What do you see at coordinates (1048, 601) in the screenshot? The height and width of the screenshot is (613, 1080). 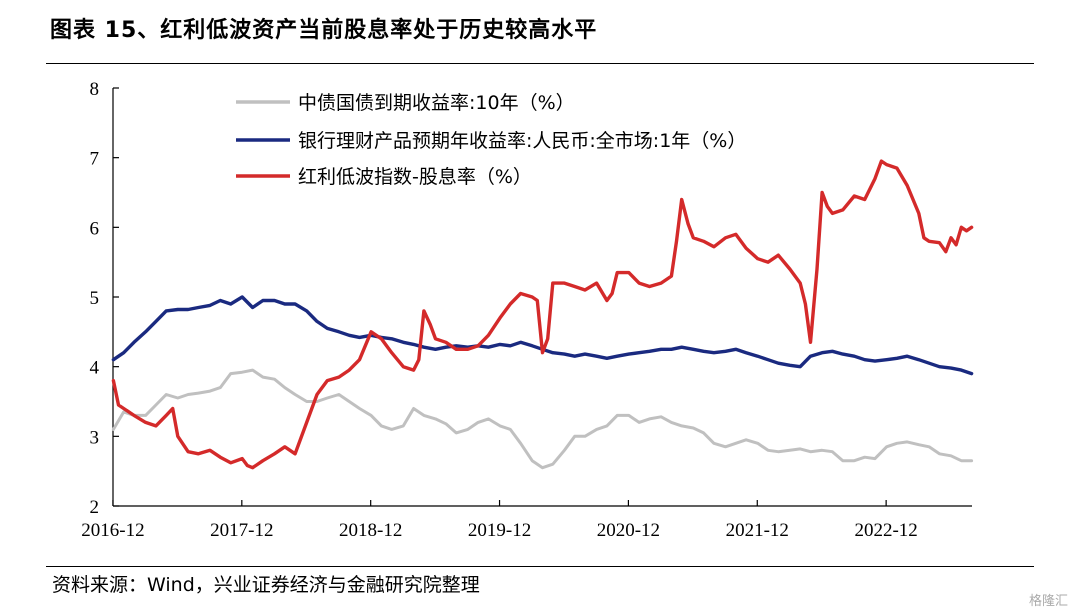 I see `watermark-logo: 格隆汇` at bounding box center [1048, 601].